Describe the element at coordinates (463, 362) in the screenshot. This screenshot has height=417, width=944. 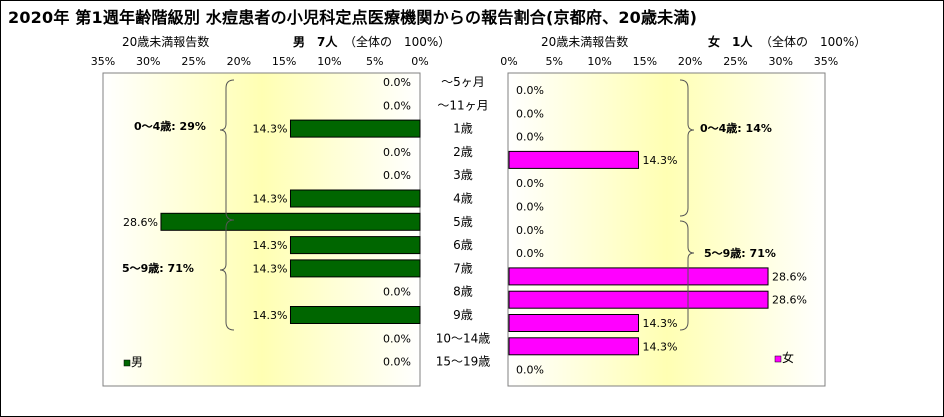
I see `age-category-label: 15～19歳` at that location.